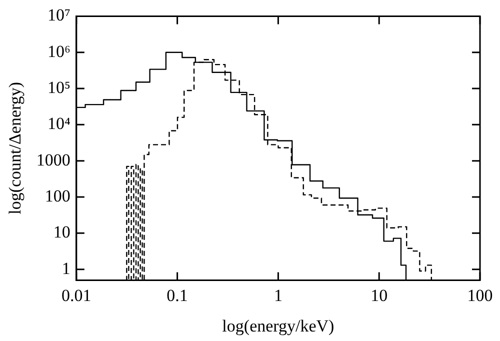 This screenshot has height=341, width=500. Describe the element at coordinates (480, 295) in the screenshot. I see `x-tick-label: 100` at that location.